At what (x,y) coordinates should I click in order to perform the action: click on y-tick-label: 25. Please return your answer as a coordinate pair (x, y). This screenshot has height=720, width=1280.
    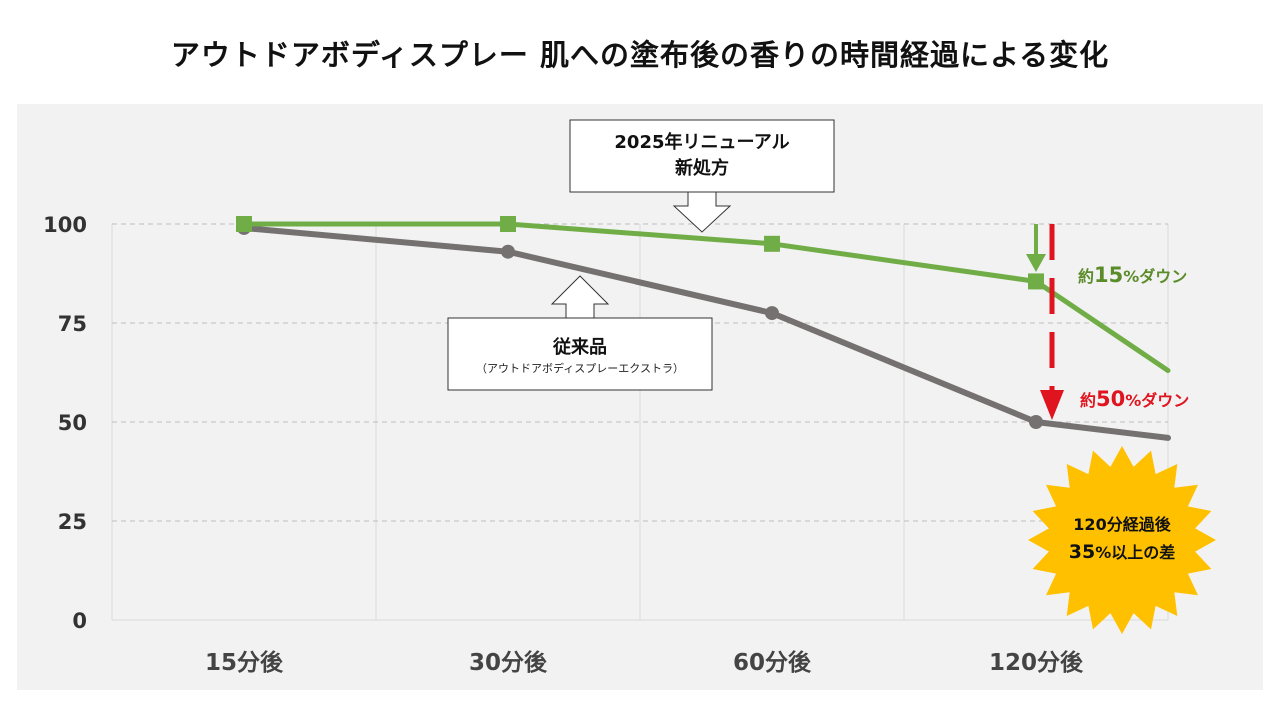
    Looking at the image, I should click on (72, 522).